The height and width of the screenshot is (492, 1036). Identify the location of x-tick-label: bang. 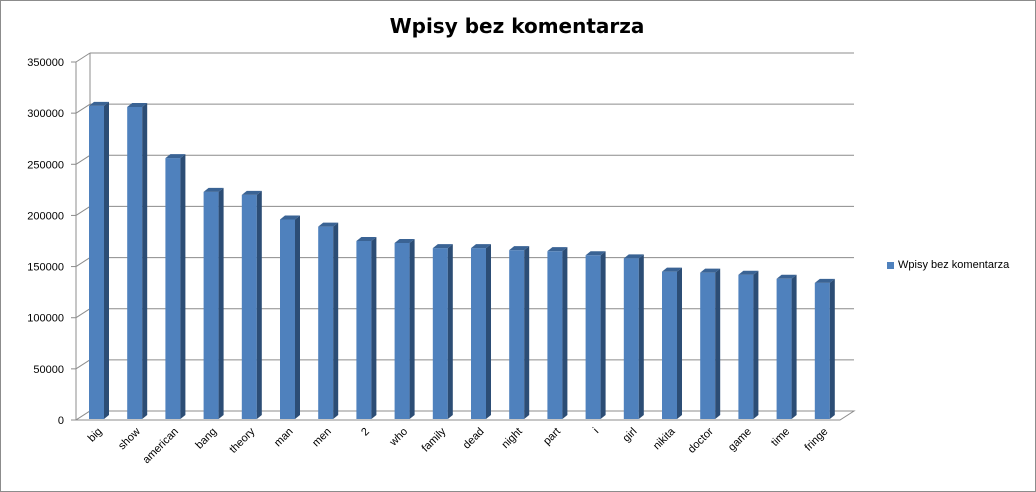
(206, 439).